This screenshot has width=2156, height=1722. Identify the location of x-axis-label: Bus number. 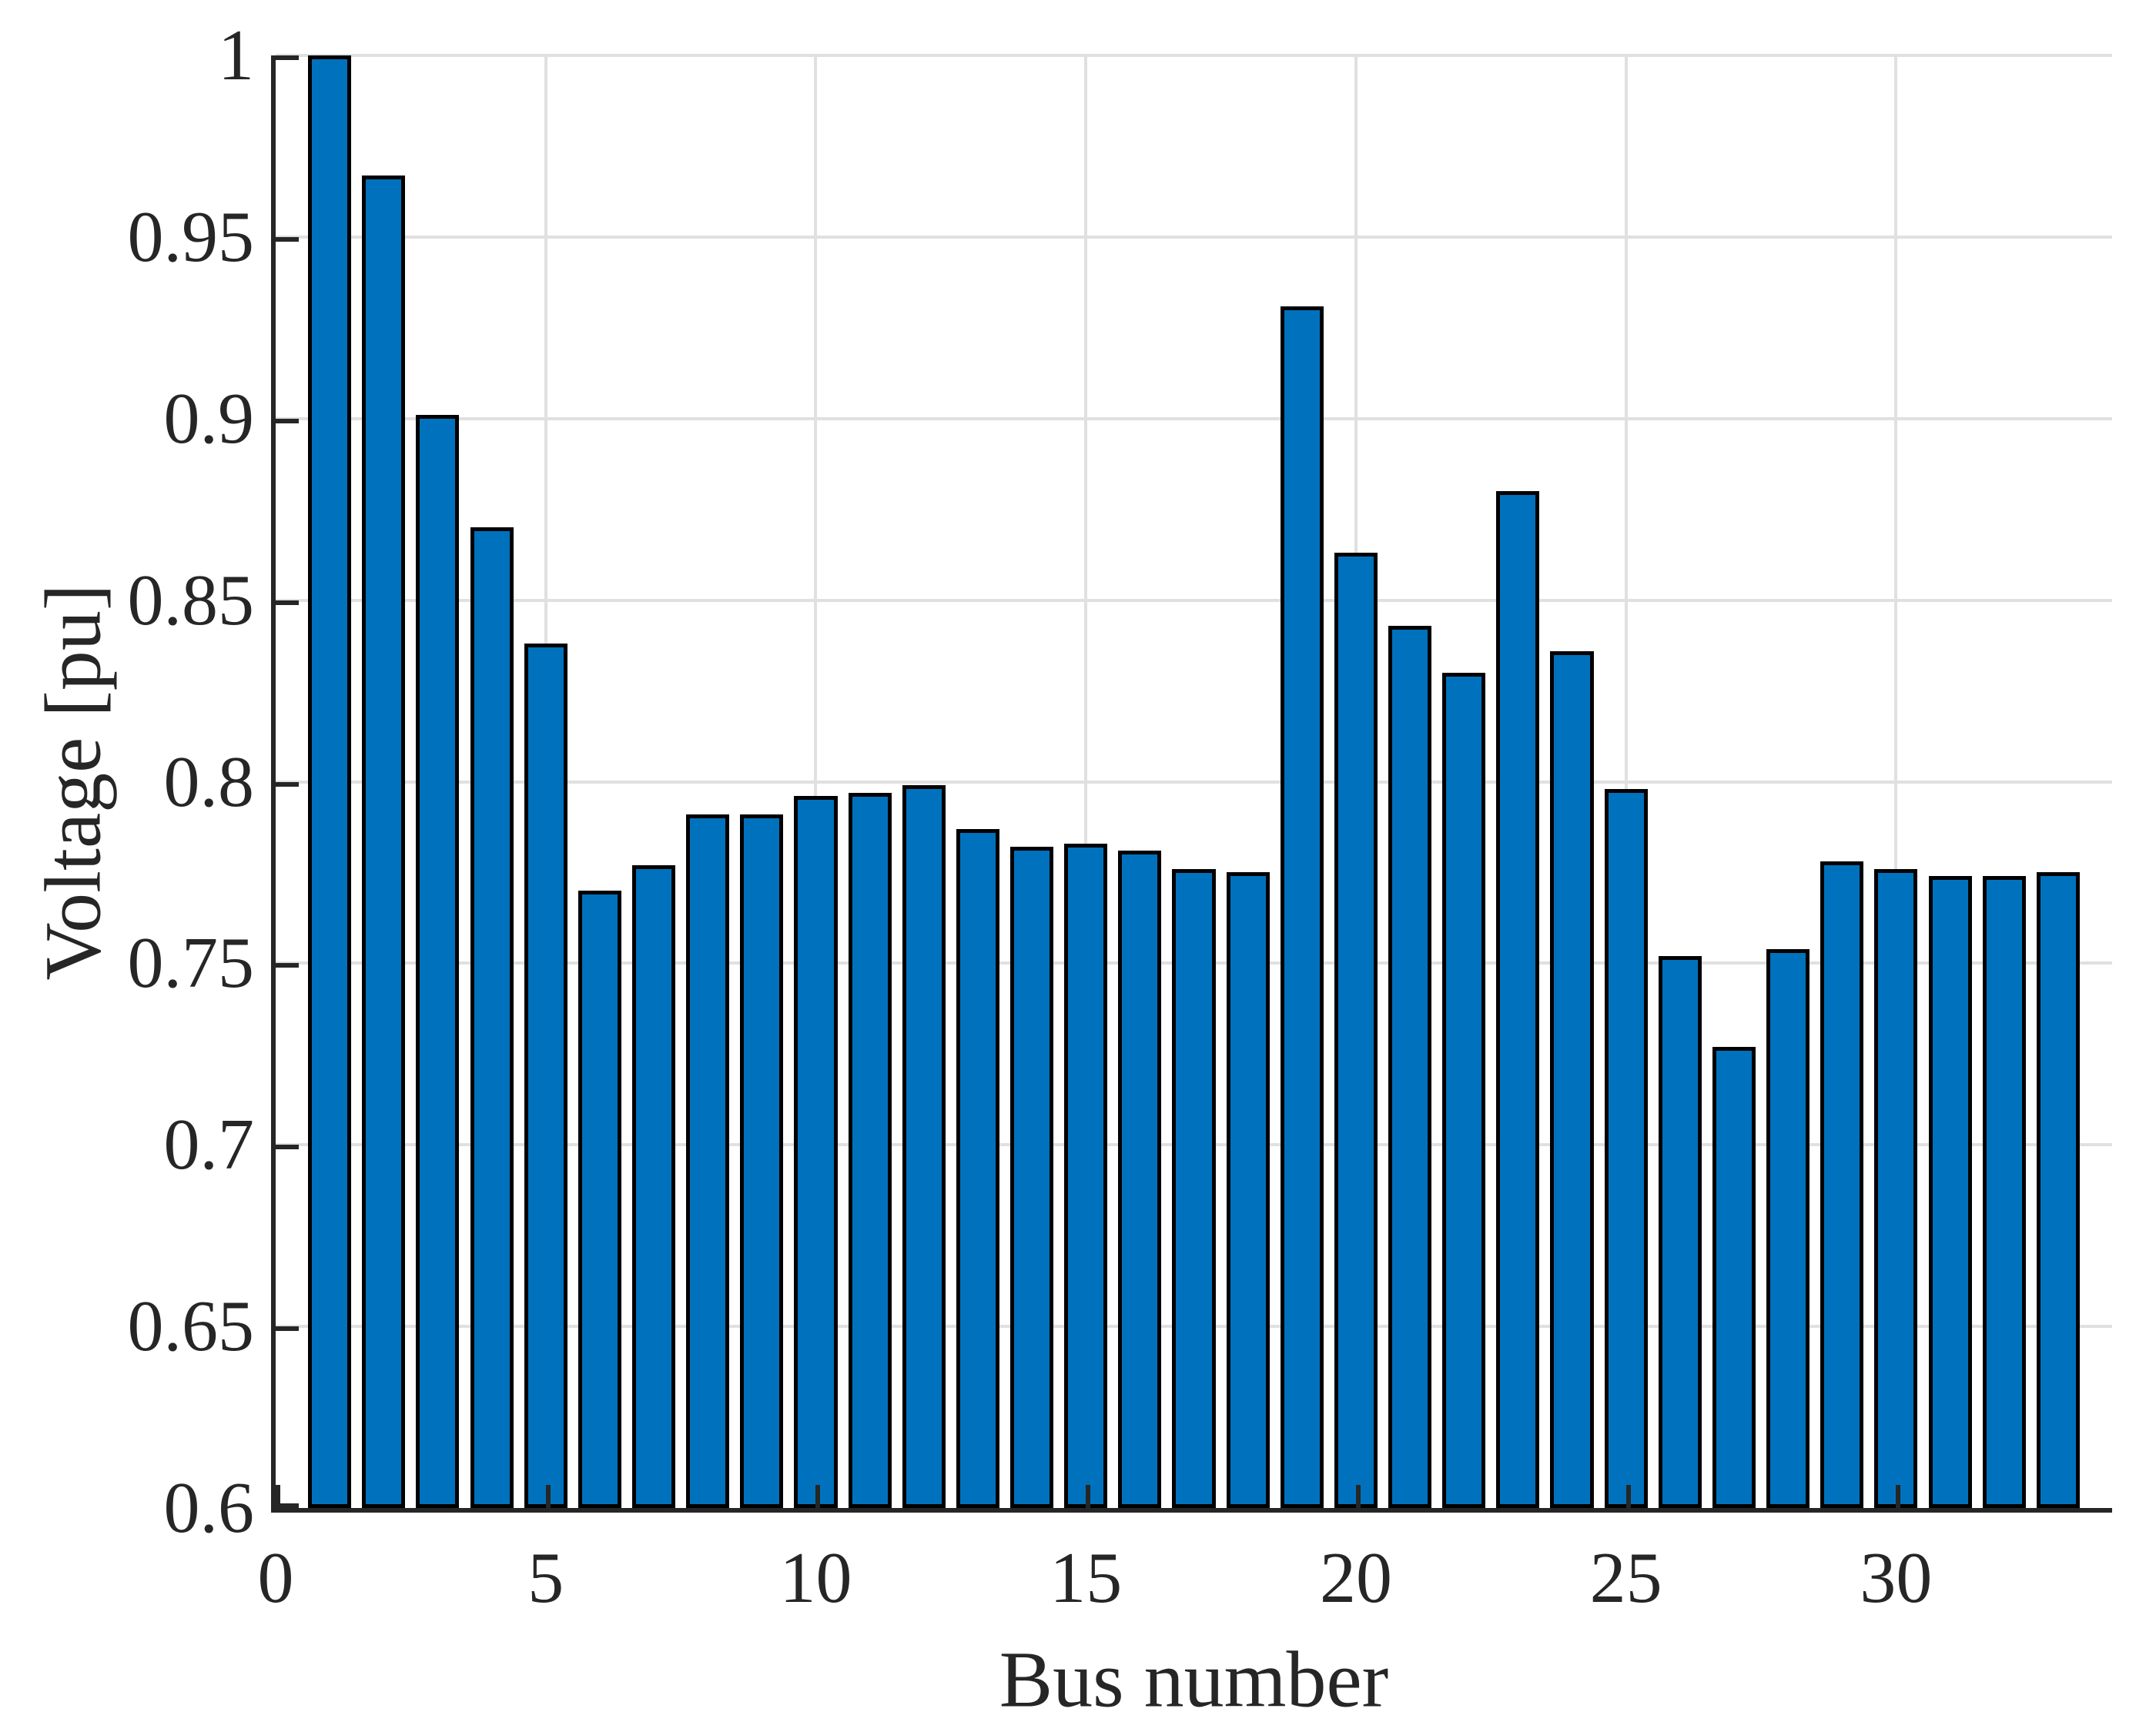
(1194, 1678).